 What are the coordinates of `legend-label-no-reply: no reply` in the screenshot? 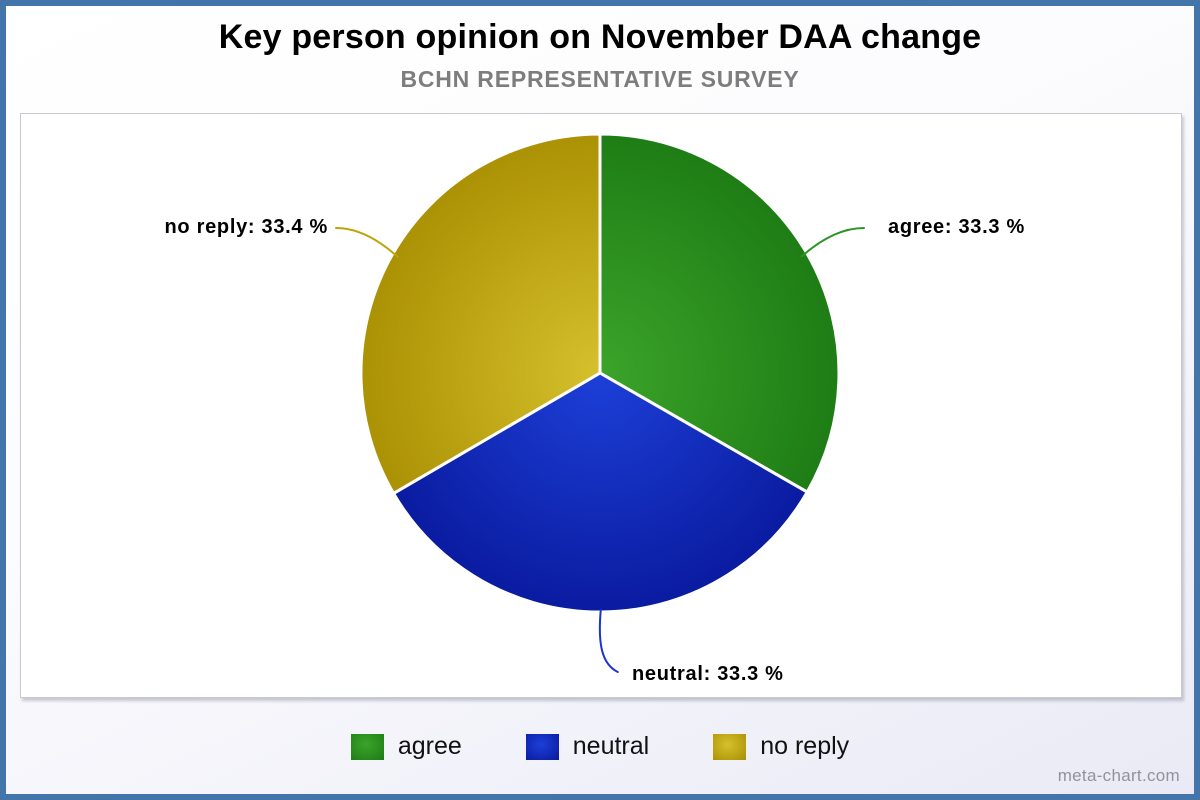 It's located at (805, 746).